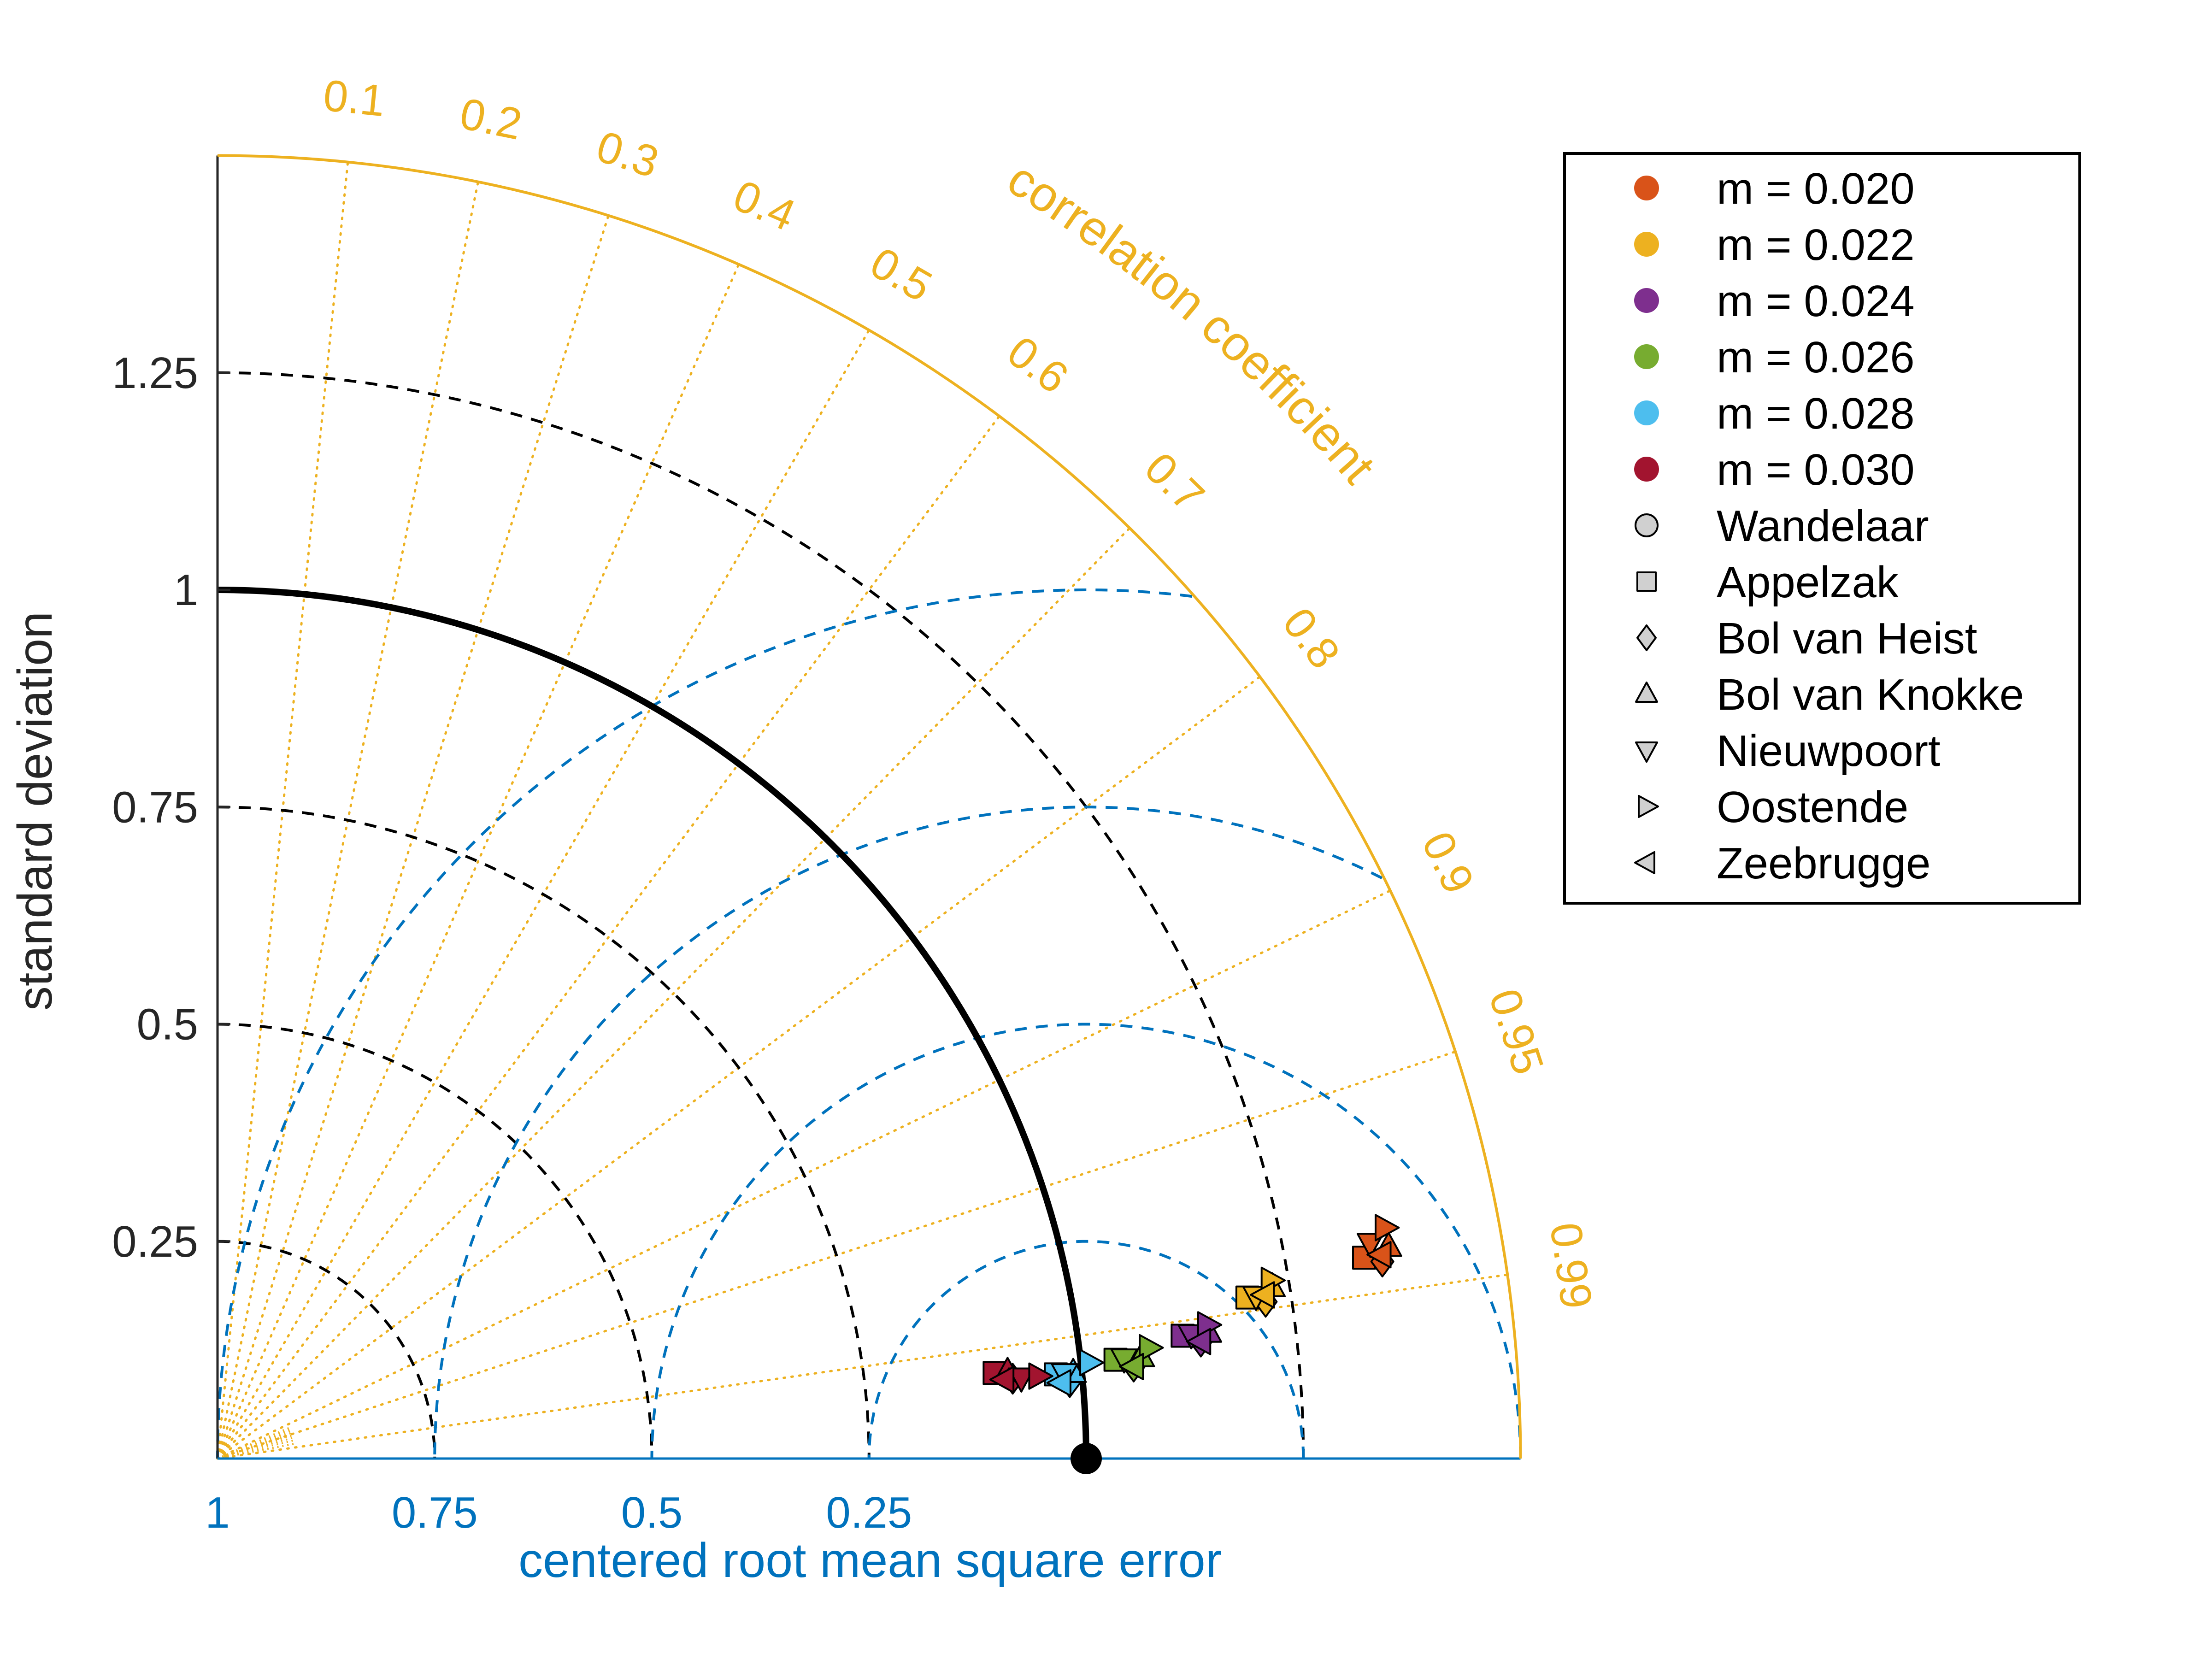 The height and width of the screenshot is (1659, 2212). I want to click on legend-label: Oostende, so click(1812, 807).